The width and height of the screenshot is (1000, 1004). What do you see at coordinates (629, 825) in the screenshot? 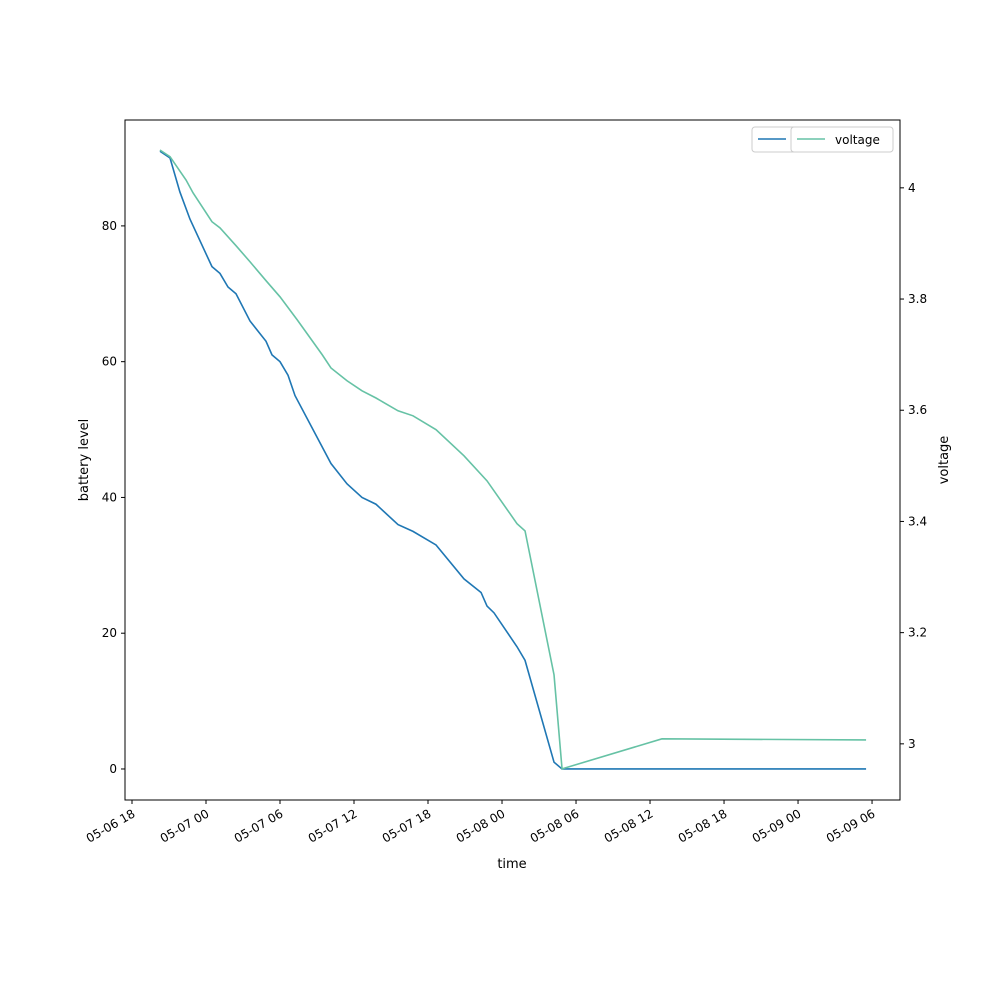
I see `x-tick-label: 05-08 12` at bounding box center [629, 825].